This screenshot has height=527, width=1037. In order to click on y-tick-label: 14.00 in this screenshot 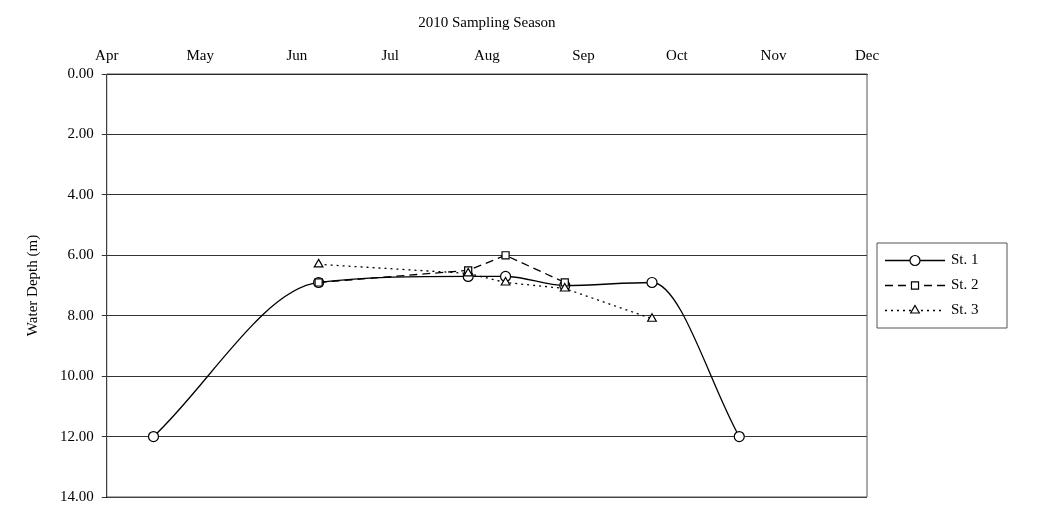, I will do `click(77, 495)`.